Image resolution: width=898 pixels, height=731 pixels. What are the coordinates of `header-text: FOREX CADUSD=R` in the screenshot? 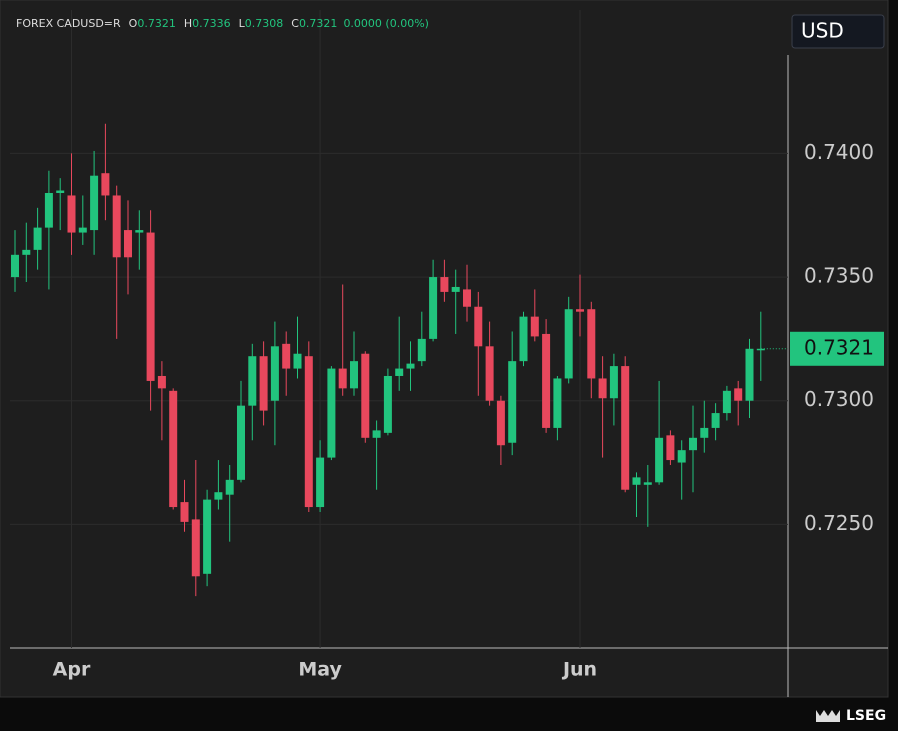 It's located at (68, 23).